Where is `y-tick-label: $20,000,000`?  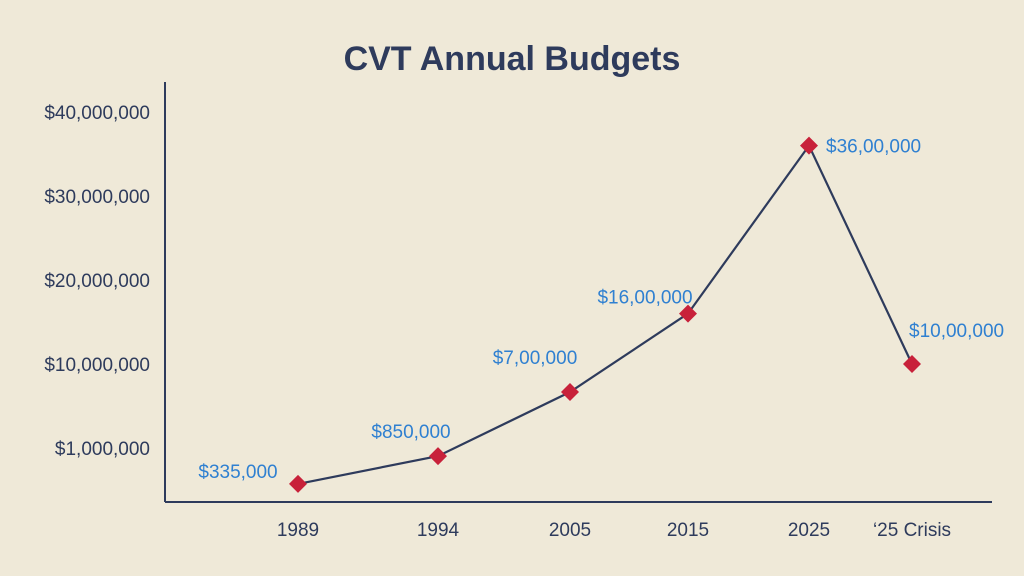
y-tick-label: $20,000,000 is located at coordinates (97, 281).